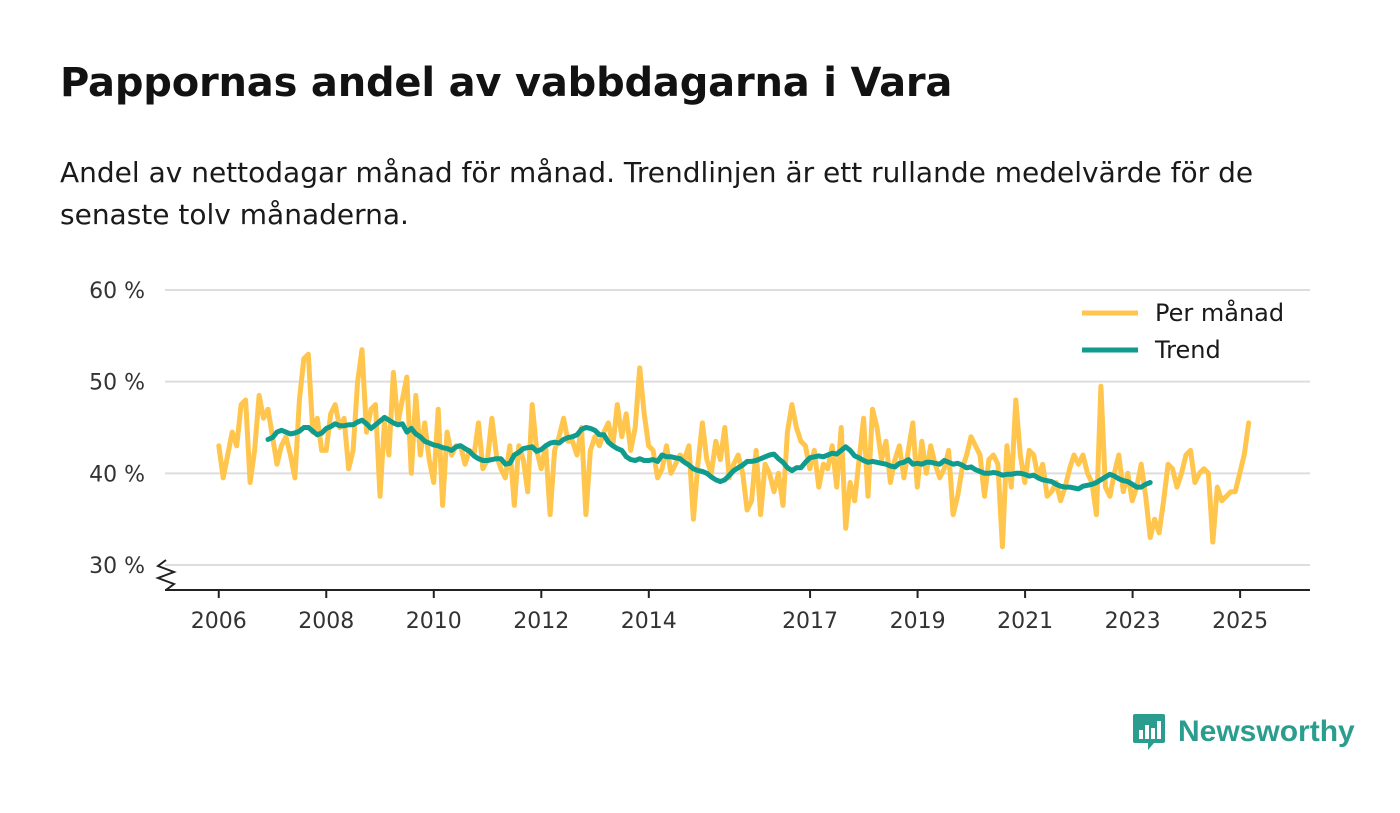 This screenshot has height=813, width=1400. What do you see at coordinates (1133, 621) in the screenshot?
I see `x-tick-label: 2023` at bounding box center [1133, 621].